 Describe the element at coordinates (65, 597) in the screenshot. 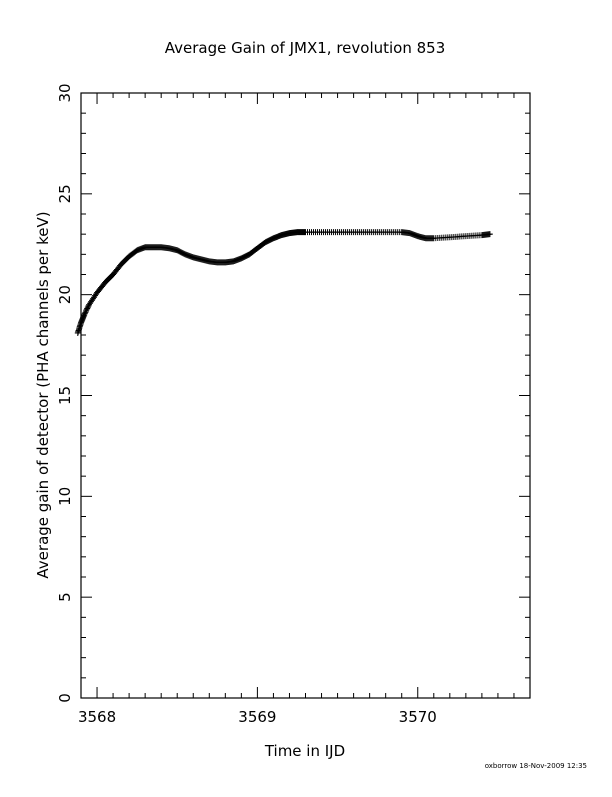

I see `y-tick-label: 5` at that location.